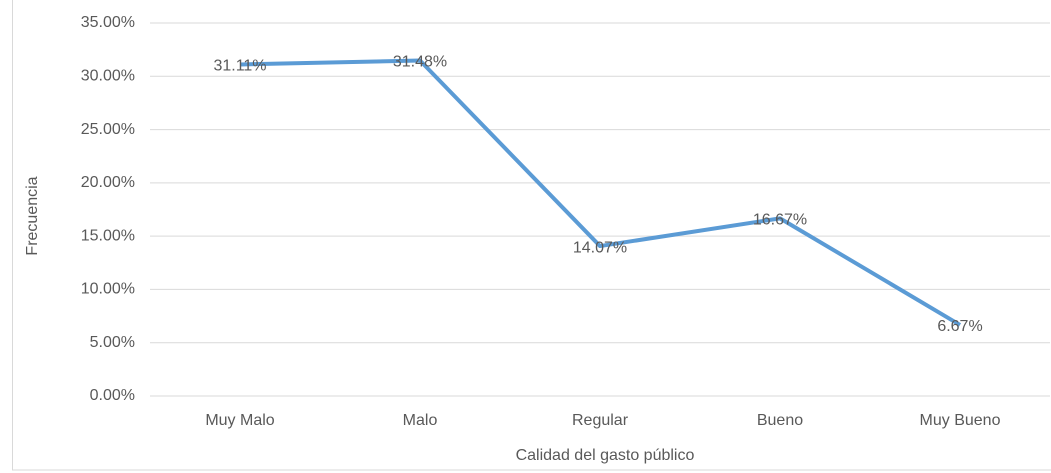 The image size is (1051, 473). I want to click on x-axis-title: Calidad del gasto público, so click(605, 455).